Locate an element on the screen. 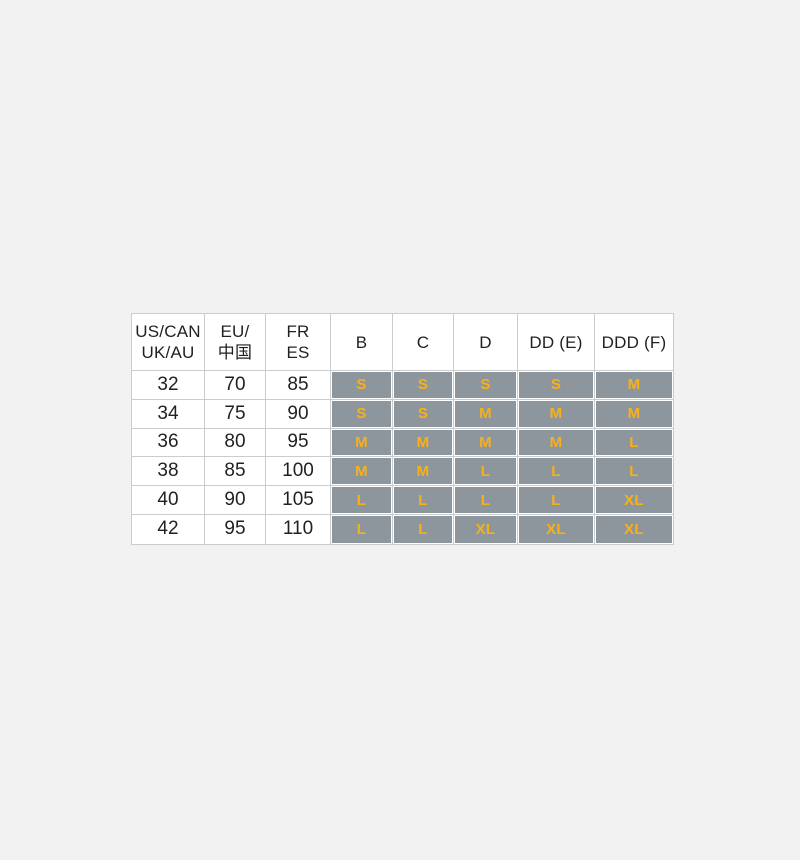 The height and width of the screenshot is (860, 800). header-label: DDD (F) is located at coordinates (634, 342).